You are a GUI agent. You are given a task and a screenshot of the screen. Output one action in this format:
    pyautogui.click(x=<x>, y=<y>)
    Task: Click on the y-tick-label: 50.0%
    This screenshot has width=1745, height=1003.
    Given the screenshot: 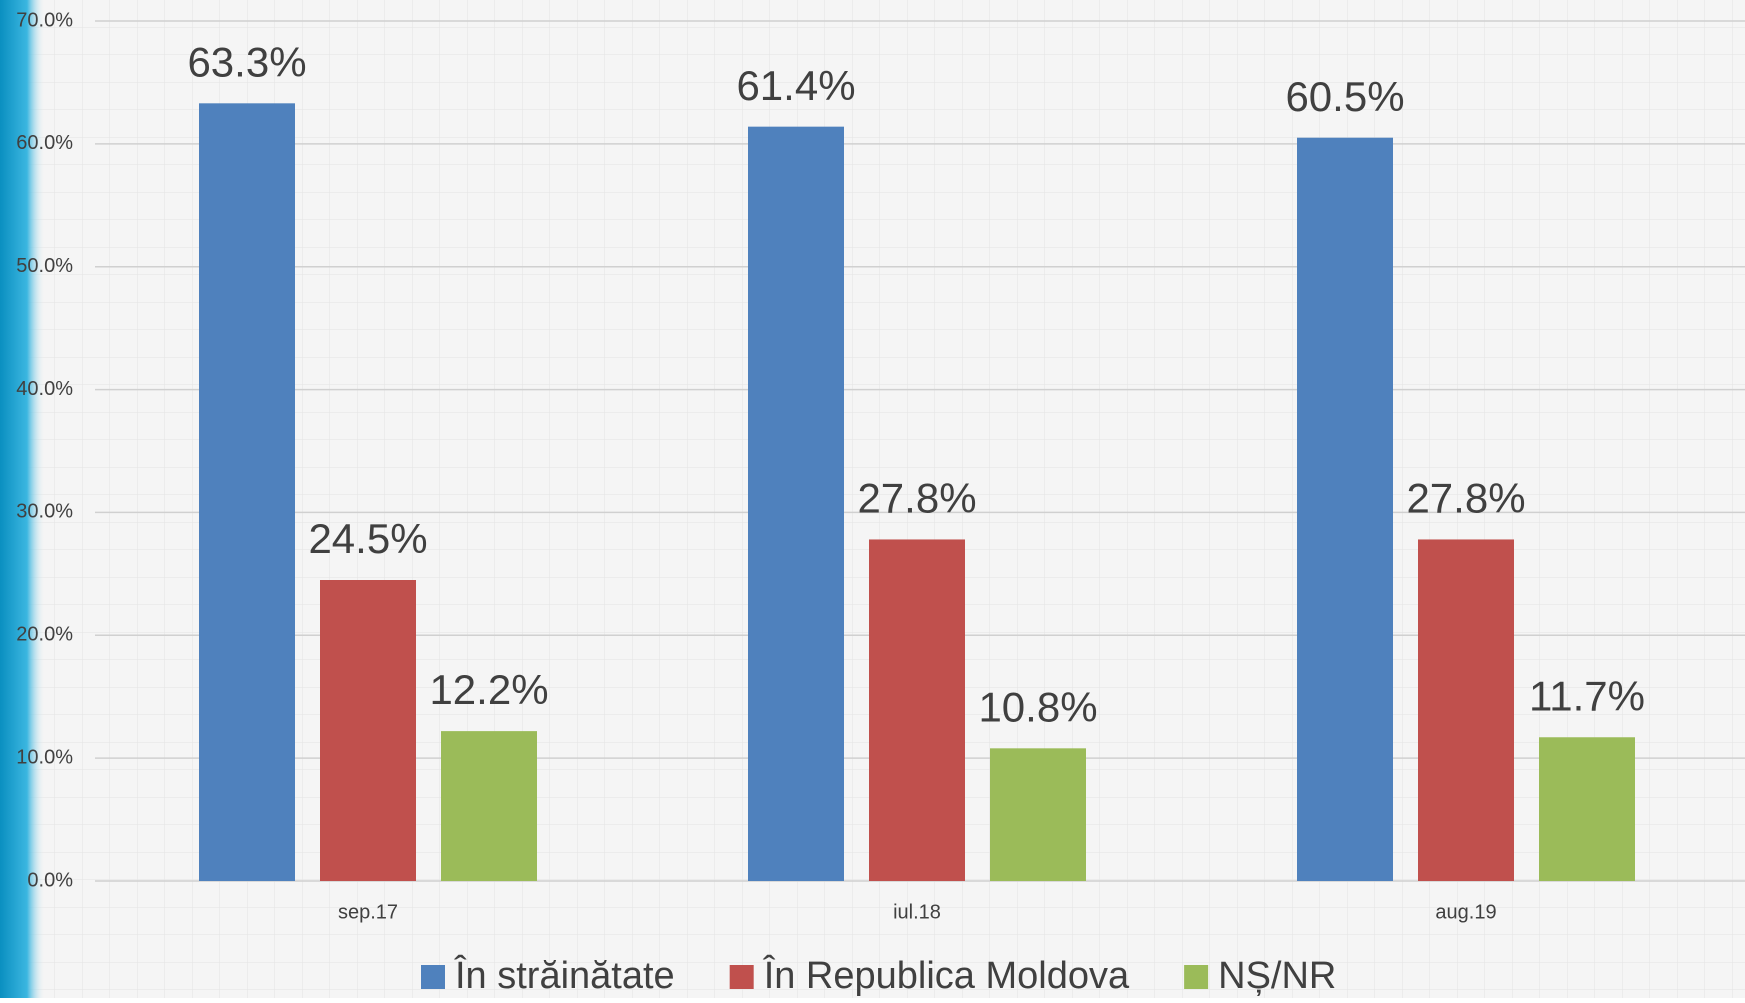 What is the action you would take?
    pyautogui.click(x=44, y=266)
    